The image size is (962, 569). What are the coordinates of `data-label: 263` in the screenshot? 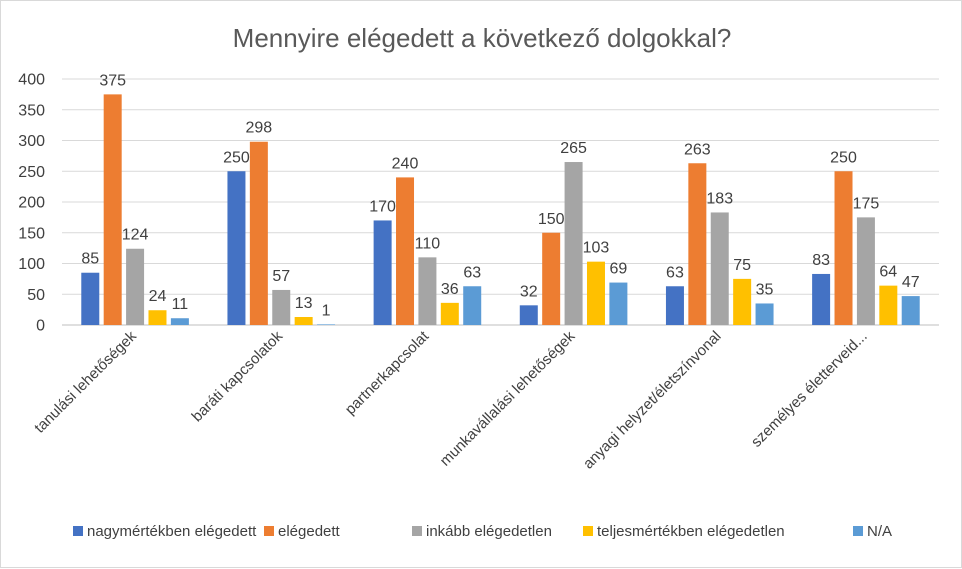 It's located at (697, 149).